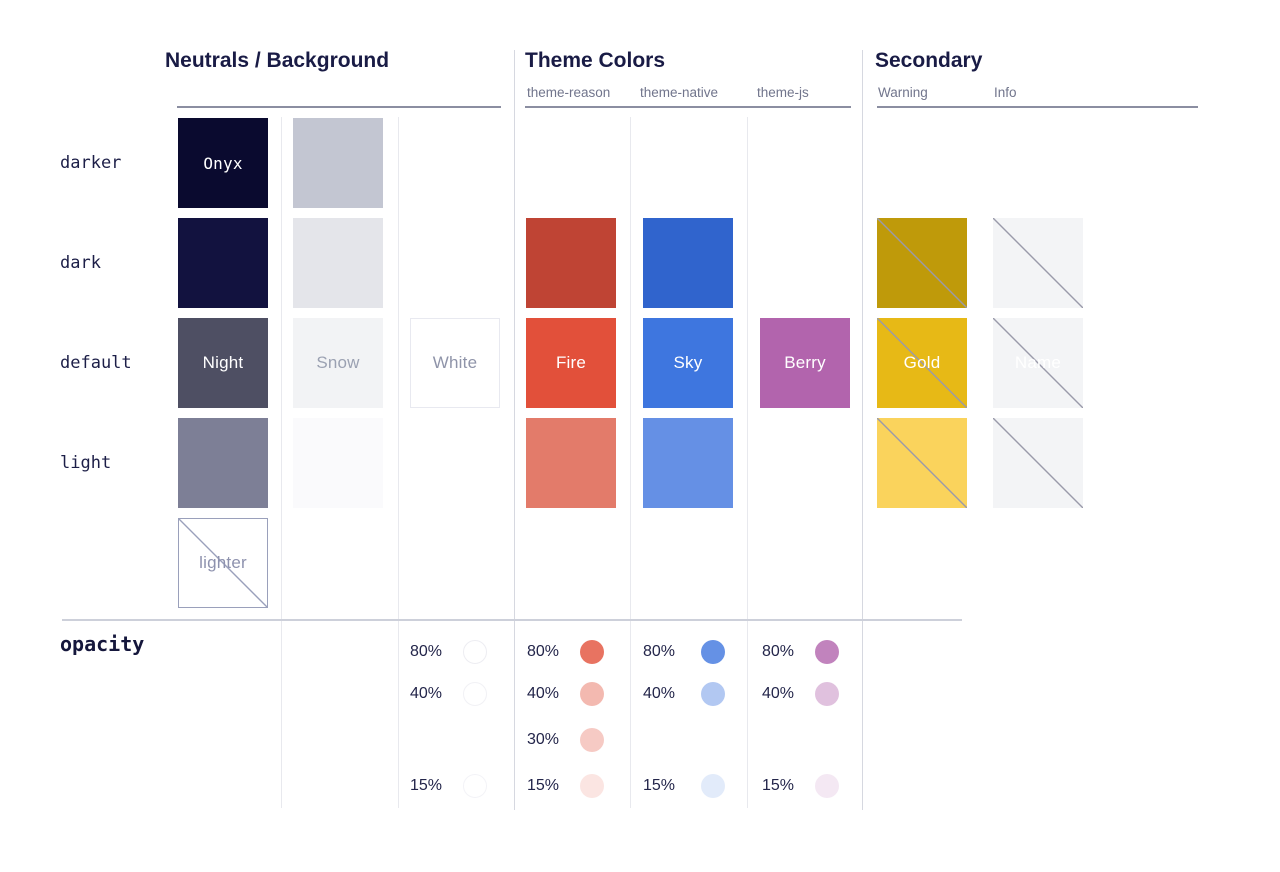  Describe the element at coordinates (338, 263) in the screenshot. I see `swatch-background-dark` at that location.